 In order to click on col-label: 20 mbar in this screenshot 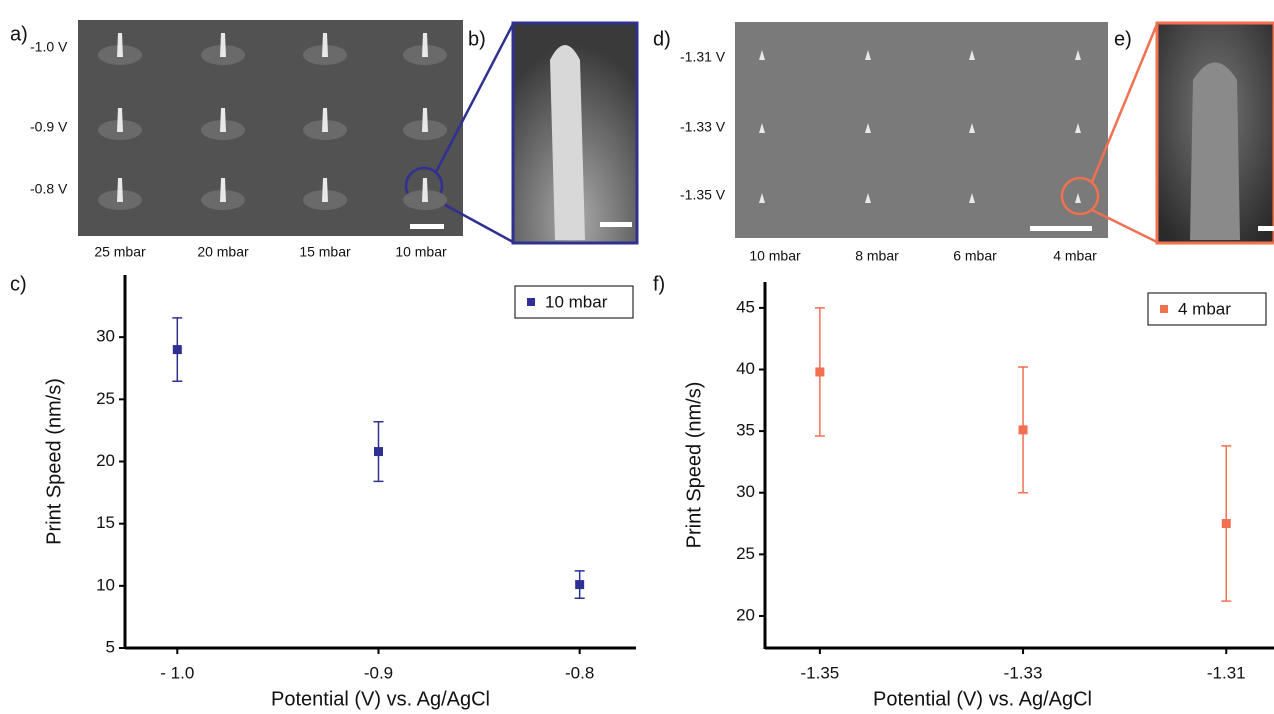, I will do `click(223, 252)`.